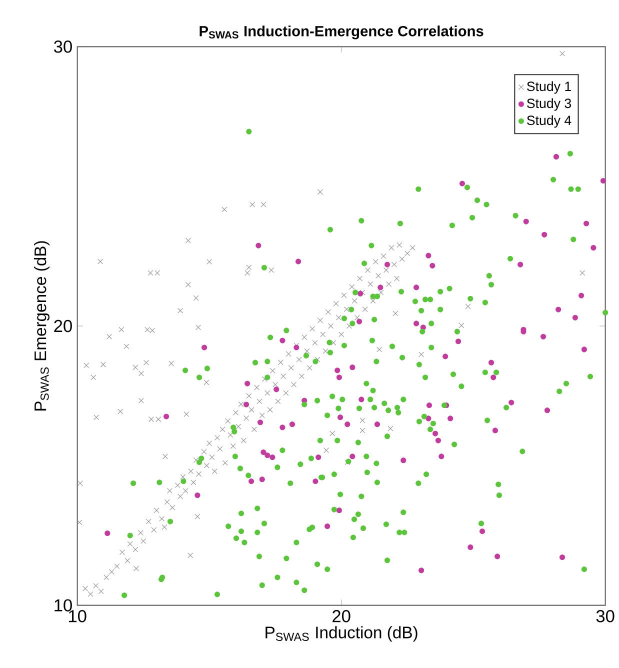 The height and width of the screenshot is (668, 619). What do you see at coordinates (341, 616) in the screenshot?
I see `x-tick-label: 20` at bounding box center [341, 616].